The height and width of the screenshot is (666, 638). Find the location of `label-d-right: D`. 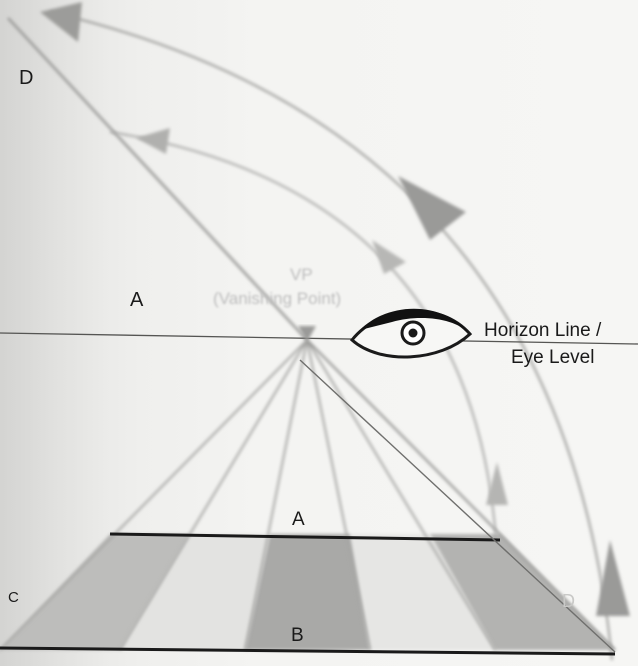

label-d-right: D is located at coordinates (568, 601).